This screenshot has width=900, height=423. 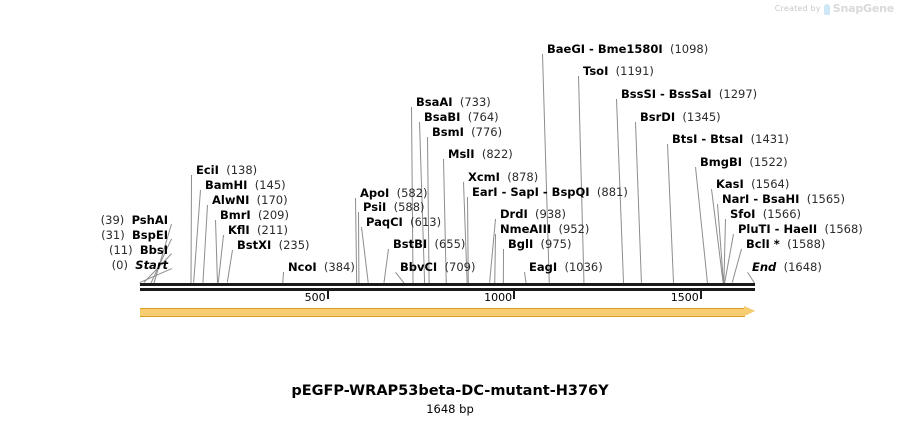 I want to click on site-position: (776), so click(x=483, y=132).